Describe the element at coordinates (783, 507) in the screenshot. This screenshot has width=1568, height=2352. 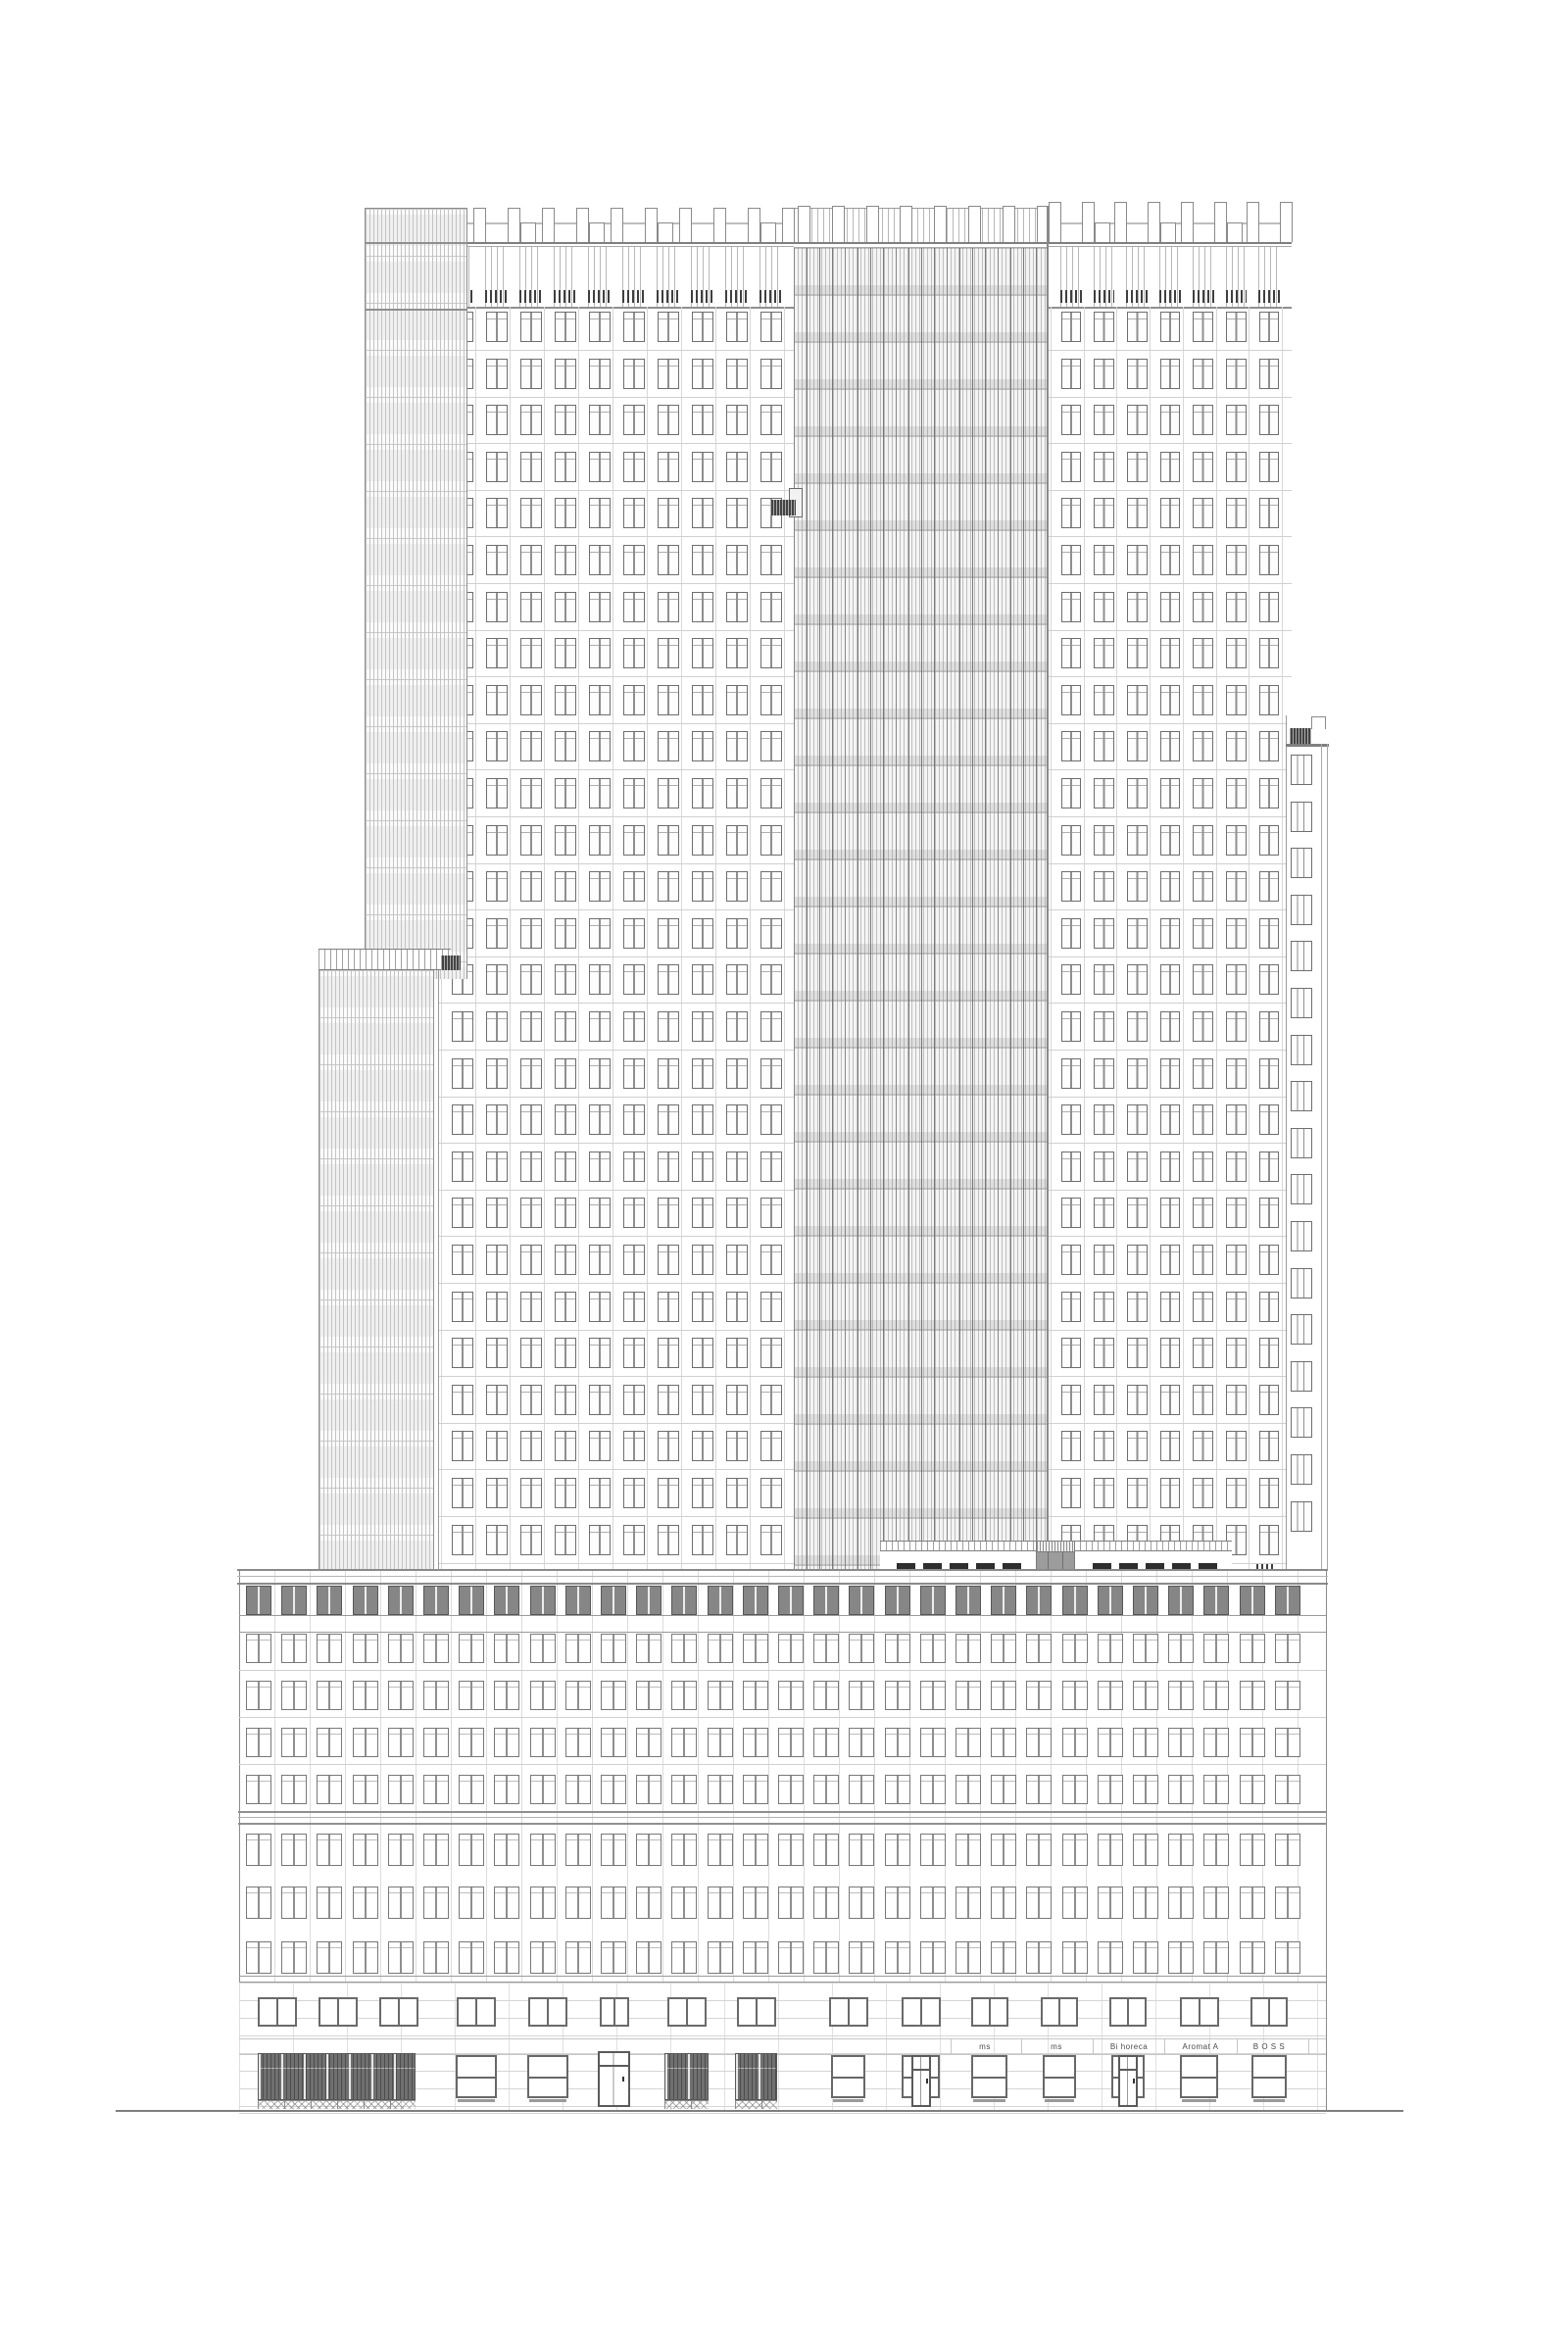
I see `balcony-dark-grille` at that location.